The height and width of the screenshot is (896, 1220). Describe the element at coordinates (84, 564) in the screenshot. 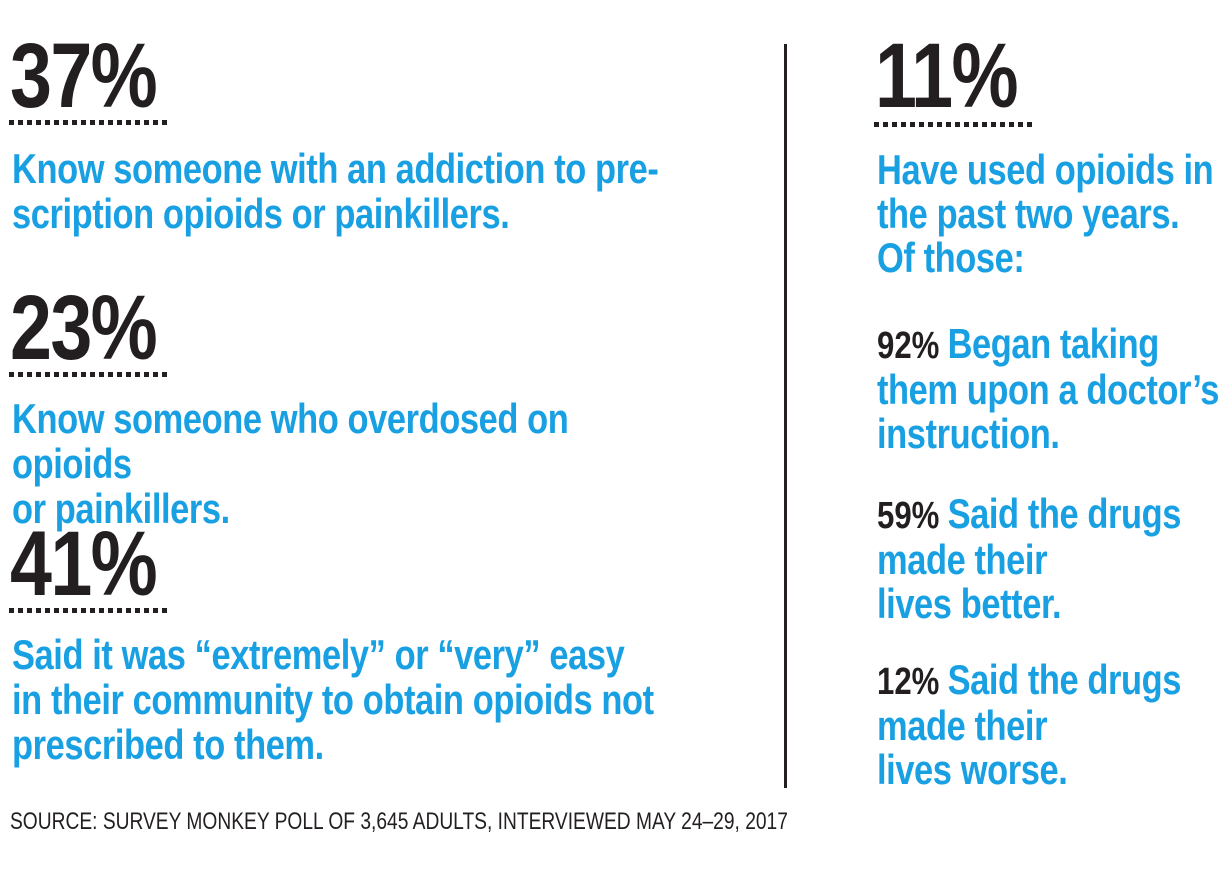

I see `stat-value-41: 41%` at that location.